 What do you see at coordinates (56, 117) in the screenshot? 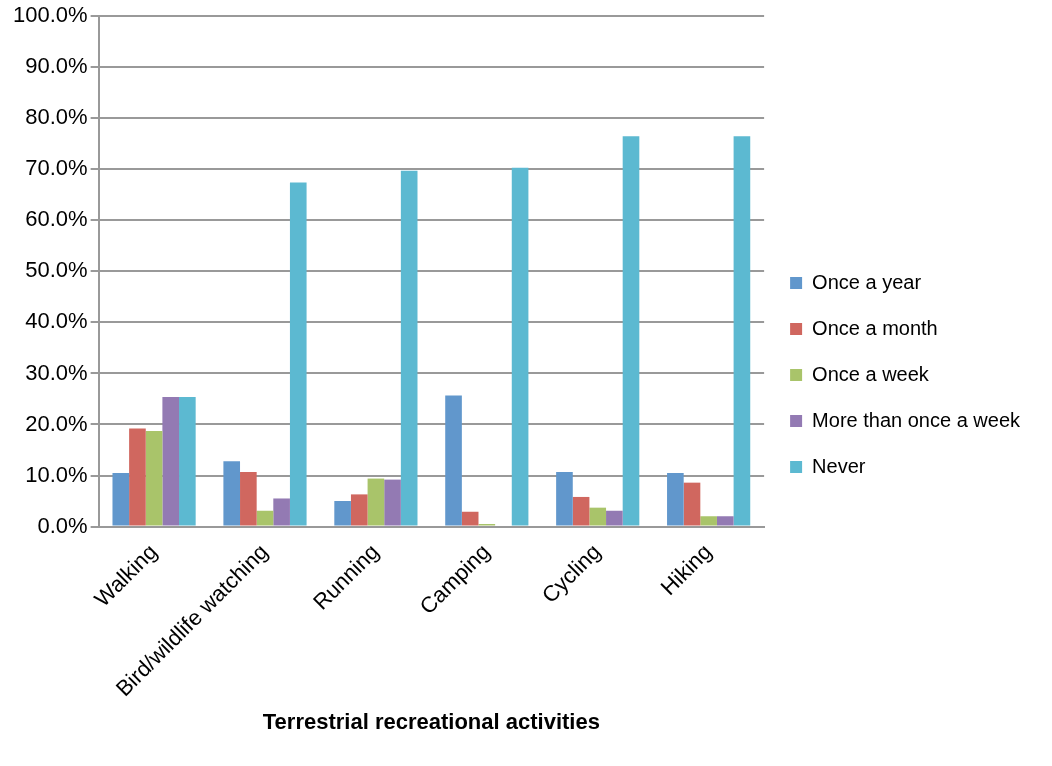
I see `y-tick-label: 80.0%` at bounding box center [56, 117].